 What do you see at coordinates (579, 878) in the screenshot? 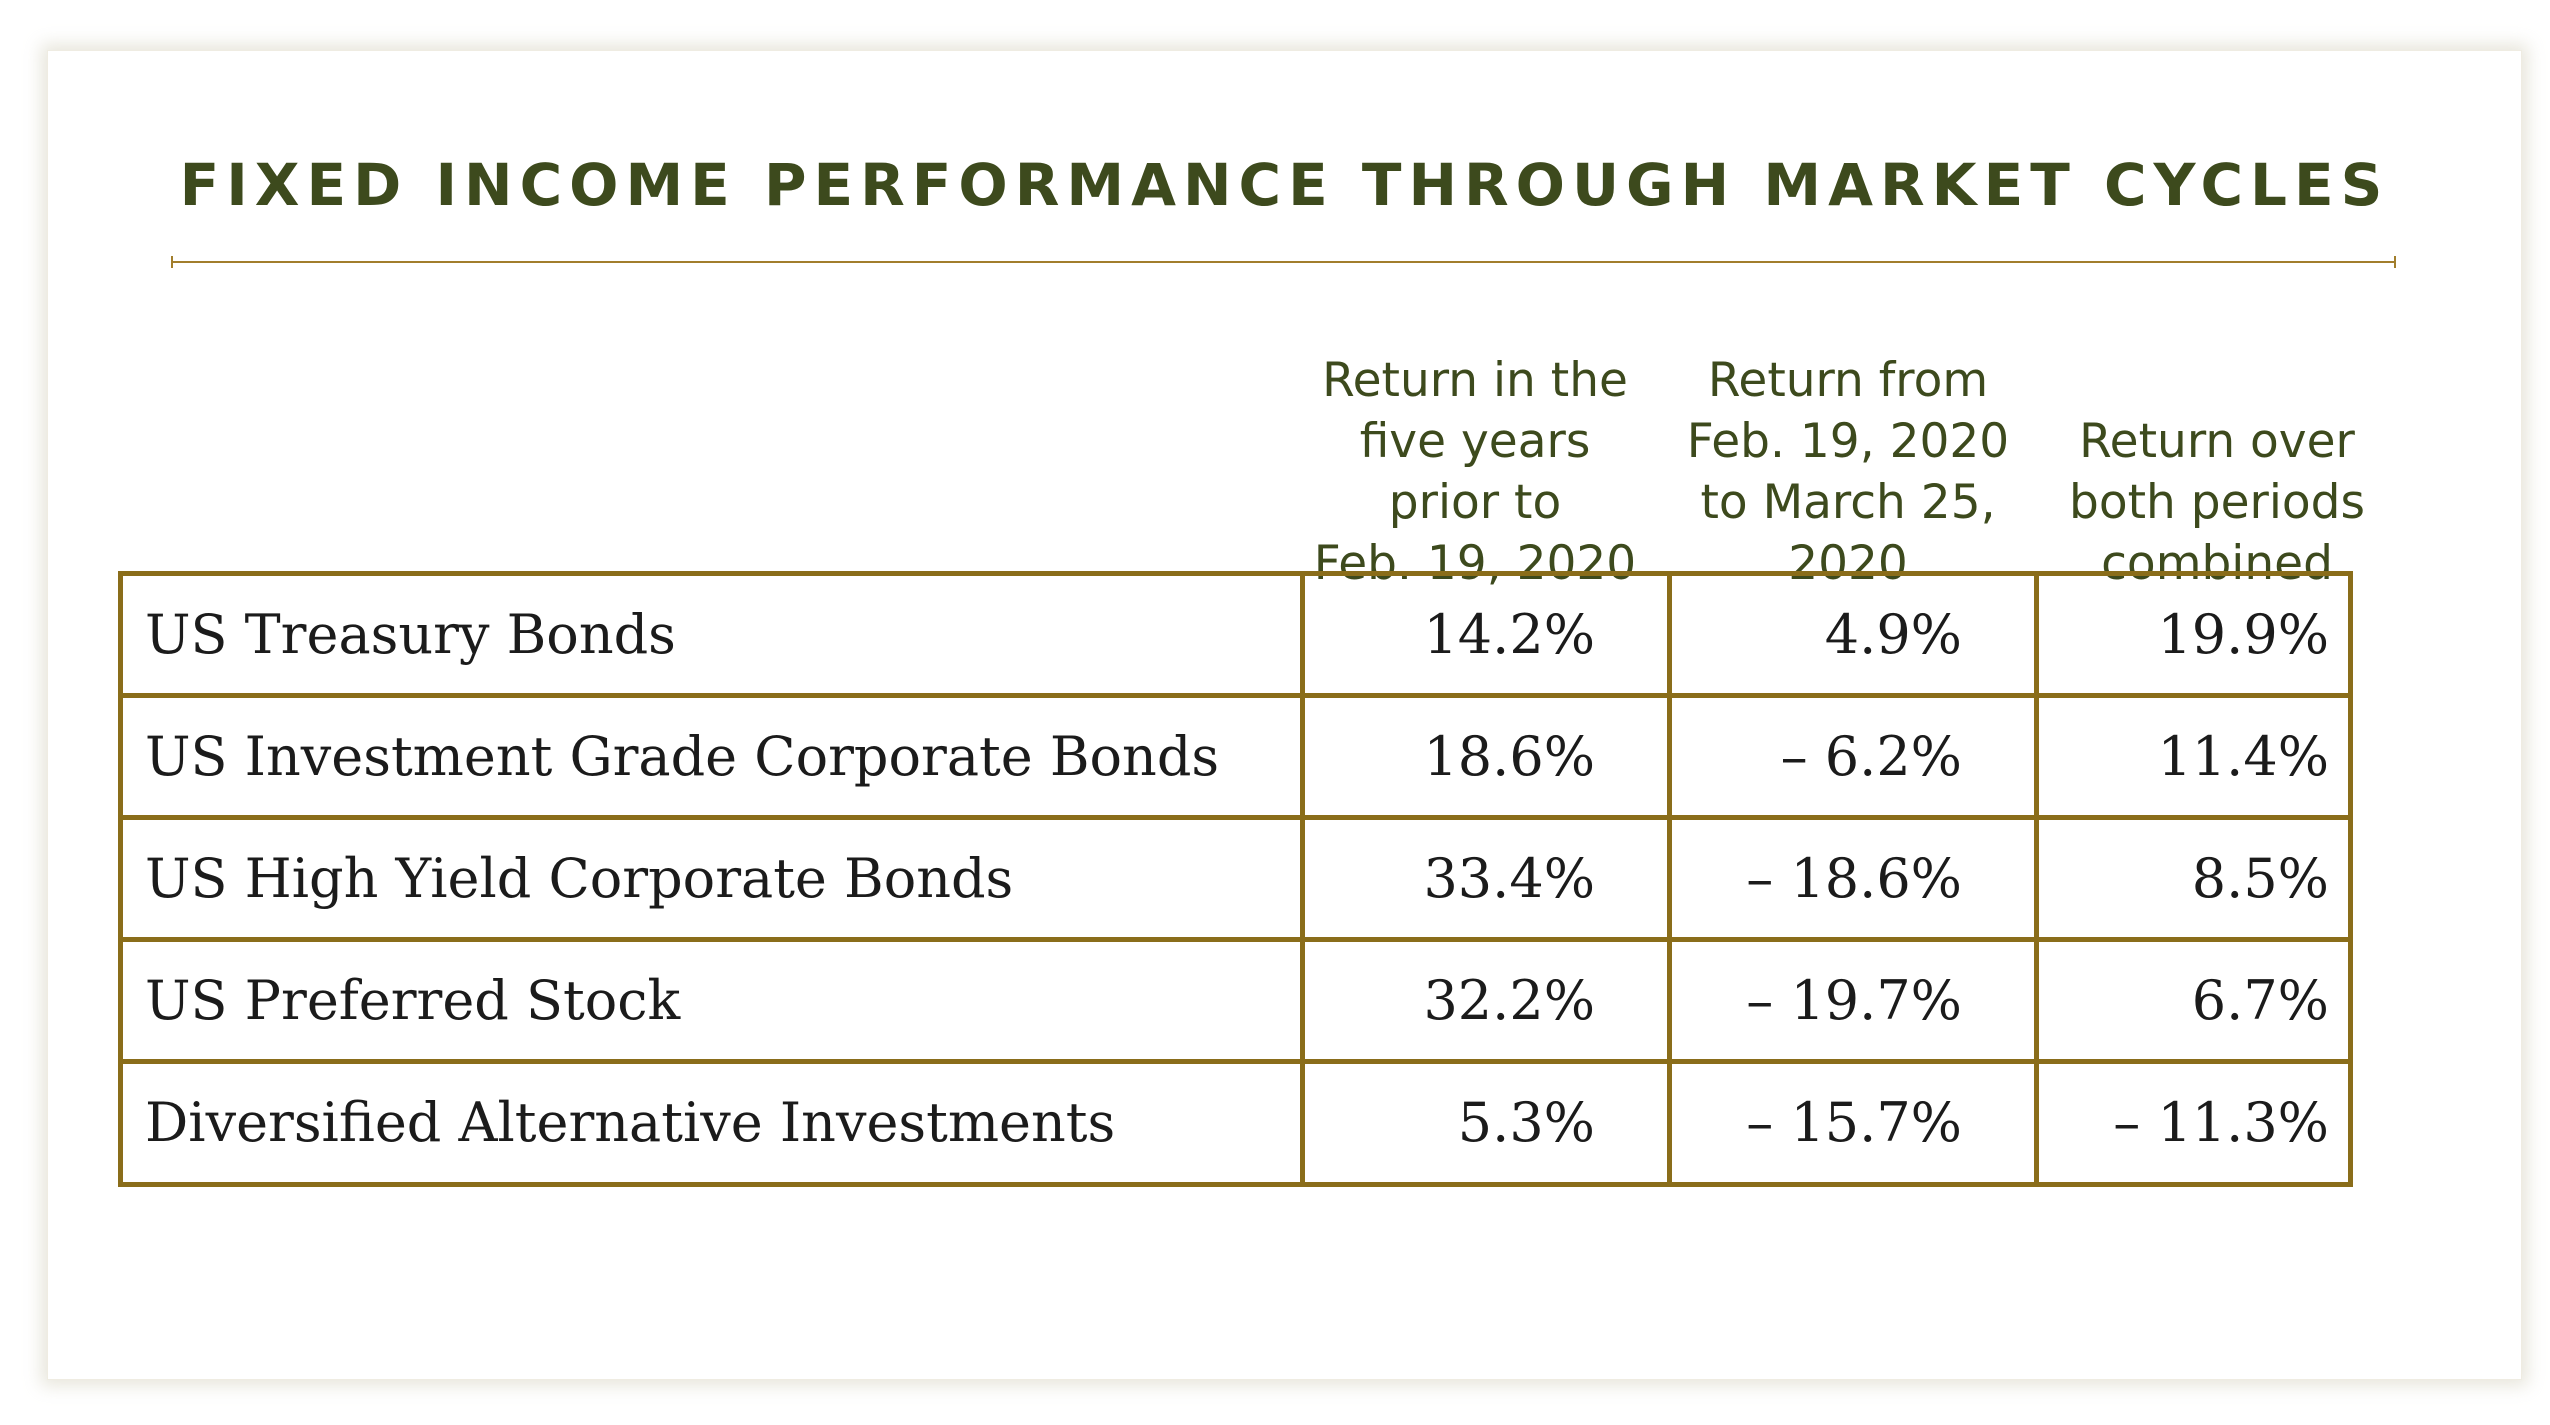
I see `row-label-high-yield: US High Yield Corporate Bonds` at bounding box center [579, 878].